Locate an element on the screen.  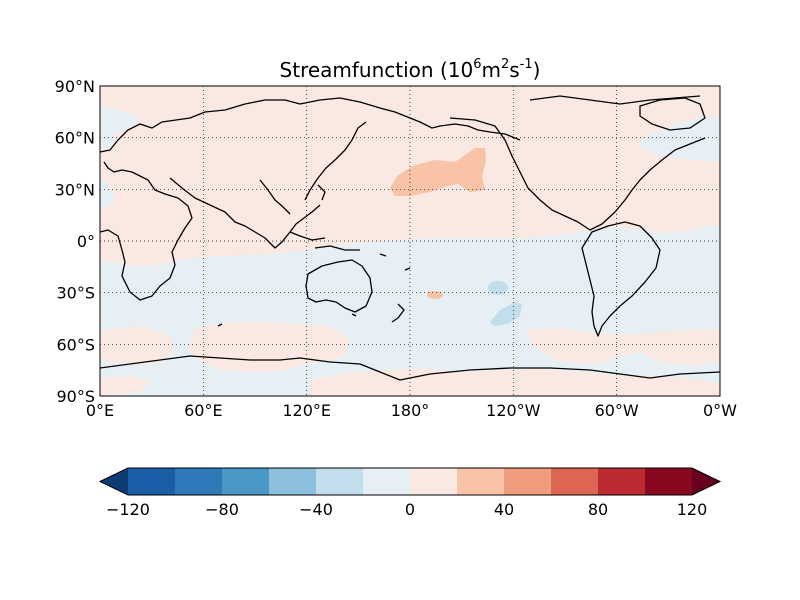
colorbar is located at coordinates (410, 481).